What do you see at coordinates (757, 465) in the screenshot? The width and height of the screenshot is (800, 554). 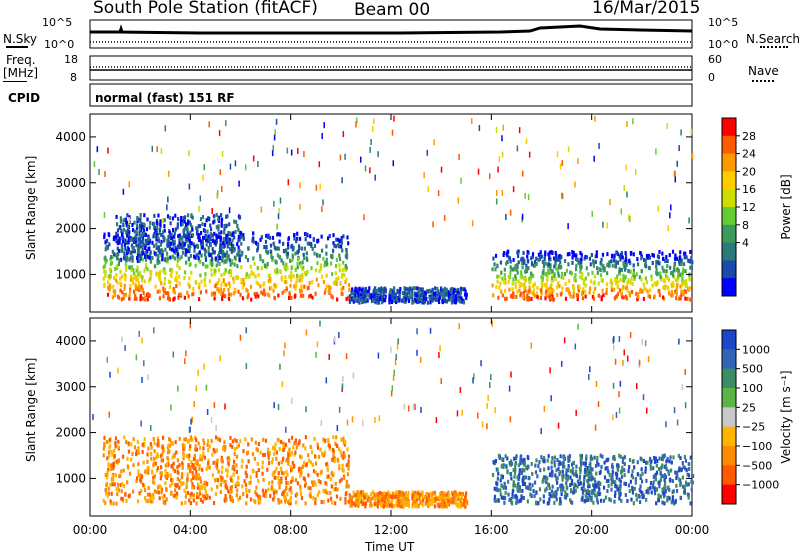 I see `colorbar-tick-label: −500` at bounding box center [757, 465].